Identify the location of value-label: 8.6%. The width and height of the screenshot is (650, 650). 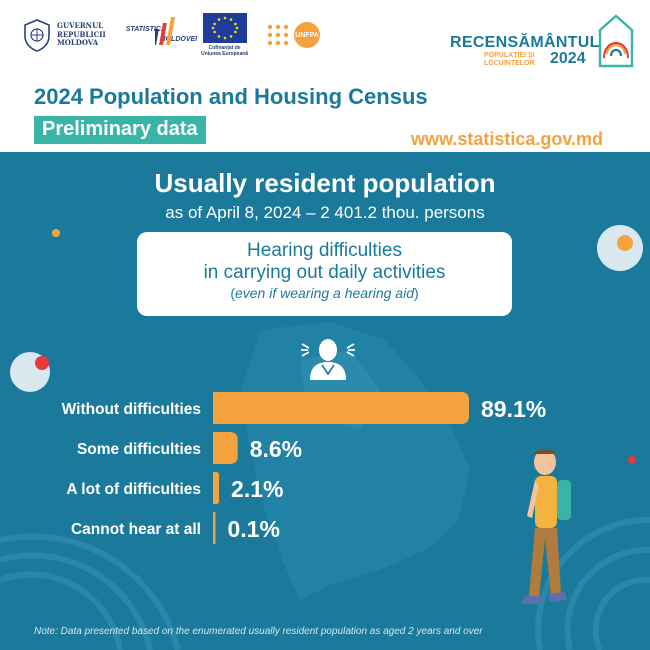
(276, 449).